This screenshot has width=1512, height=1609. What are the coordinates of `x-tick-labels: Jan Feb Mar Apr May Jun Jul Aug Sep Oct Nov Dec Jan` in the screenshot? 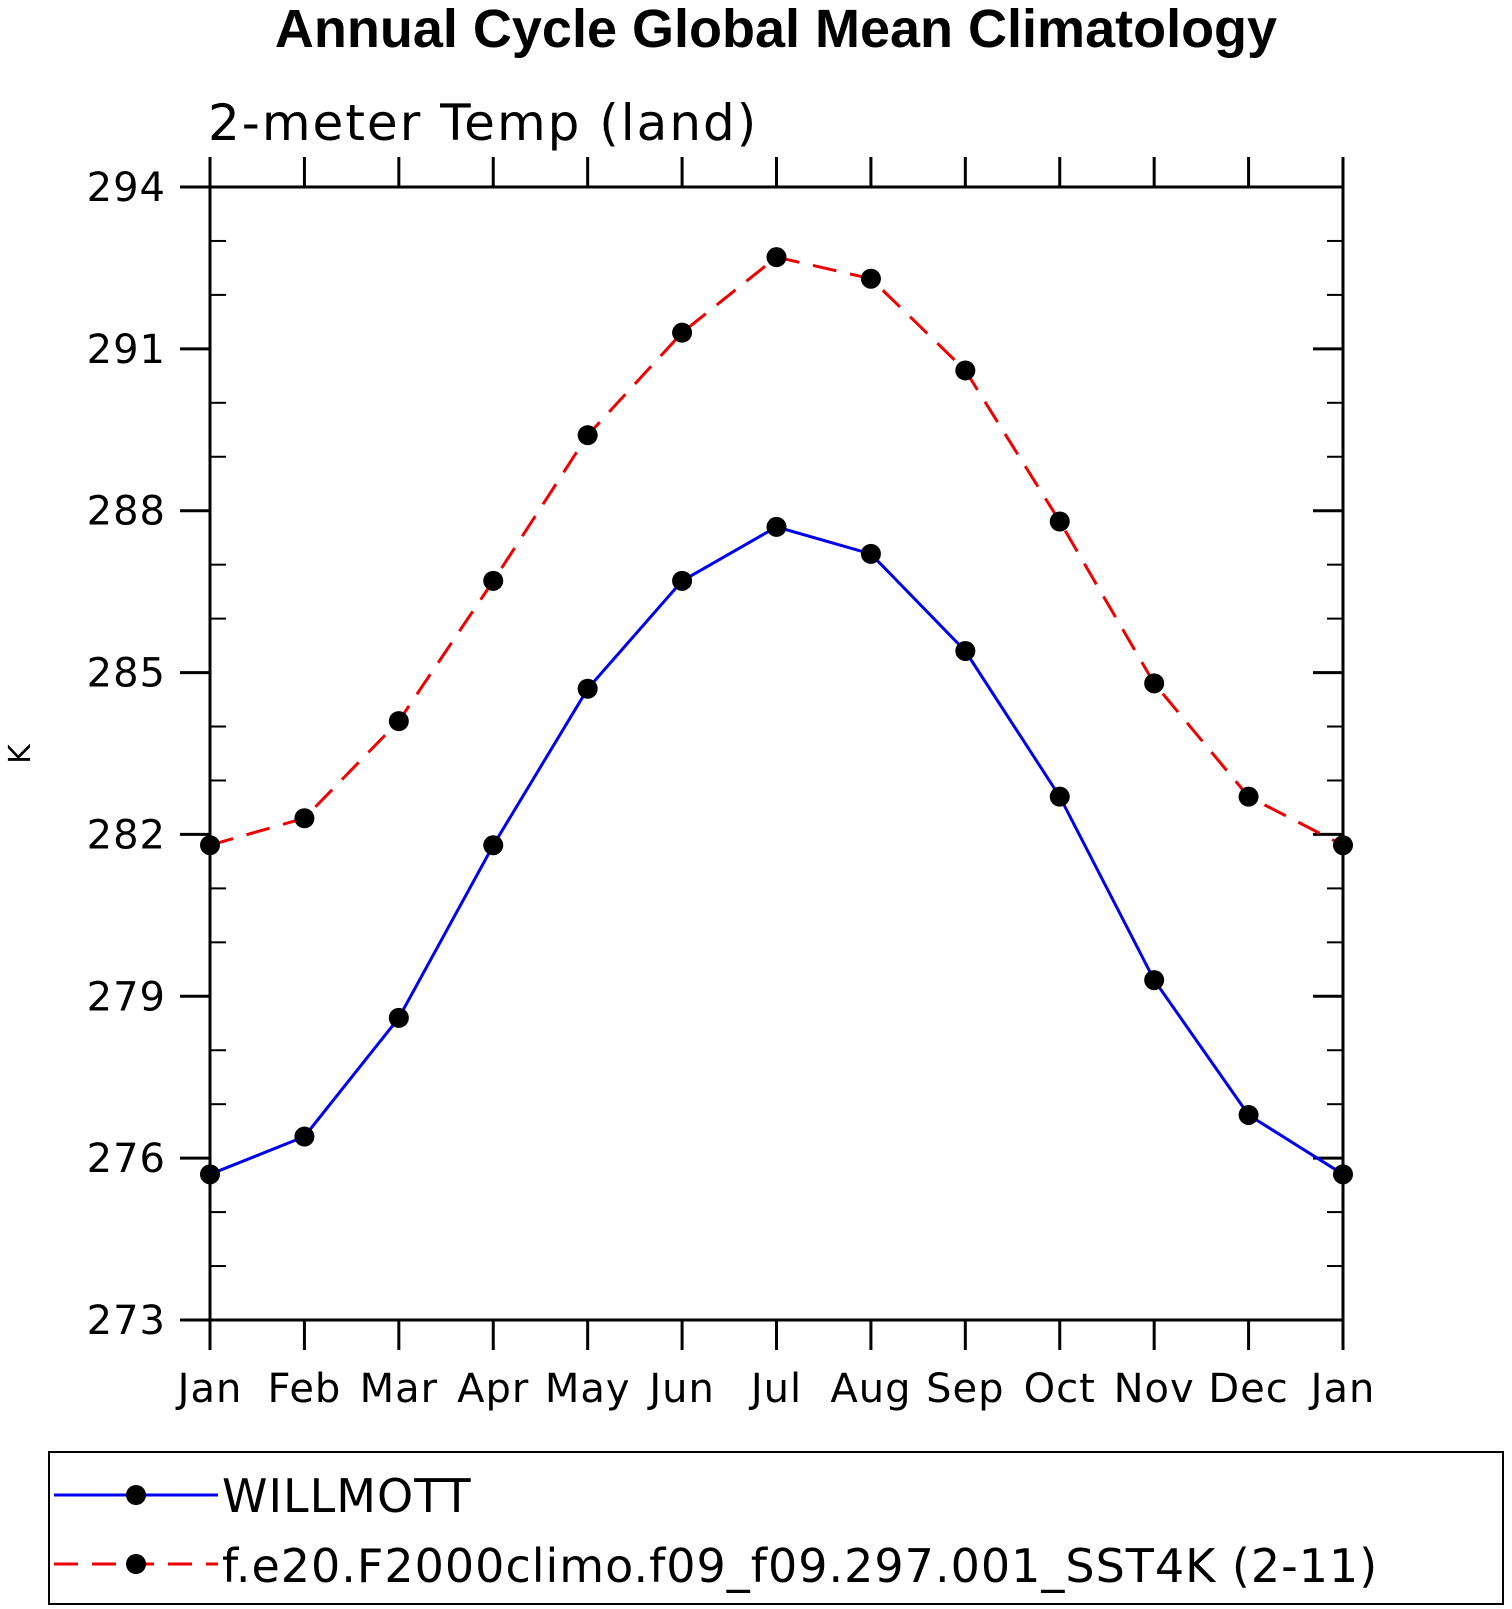 It's located at (775, 1389).